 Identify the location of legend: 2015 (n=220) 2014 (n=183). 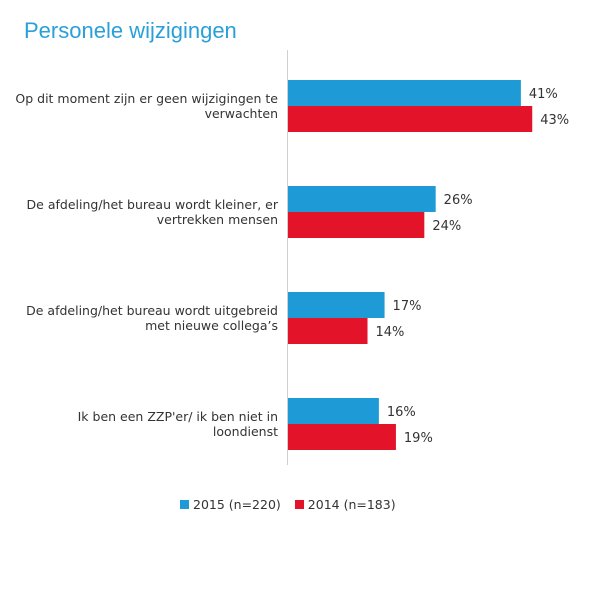
(295, 504).